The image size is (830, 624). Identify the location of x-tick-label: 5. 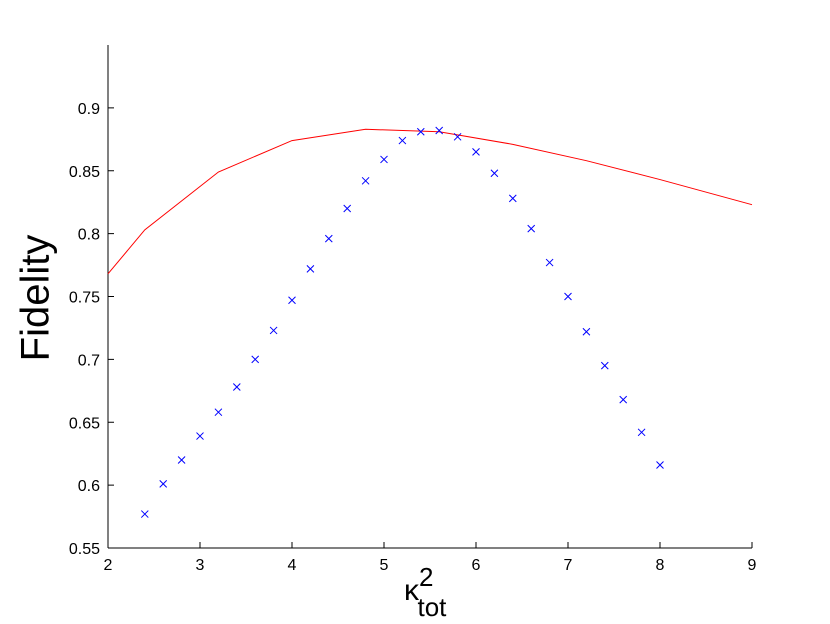
(384, 565).